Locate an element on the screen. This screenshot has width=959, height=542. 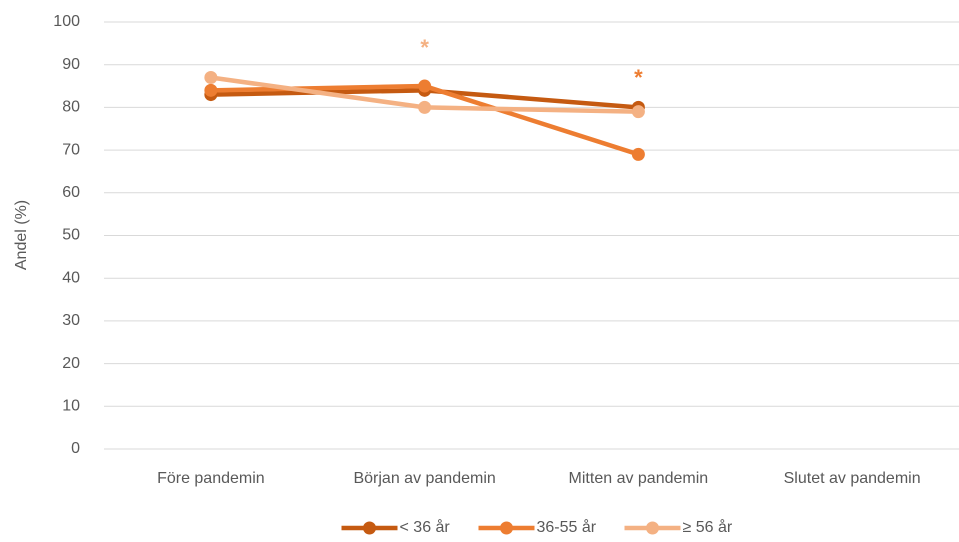
legend-item: < 36 år is located at coordinates (396, 527).